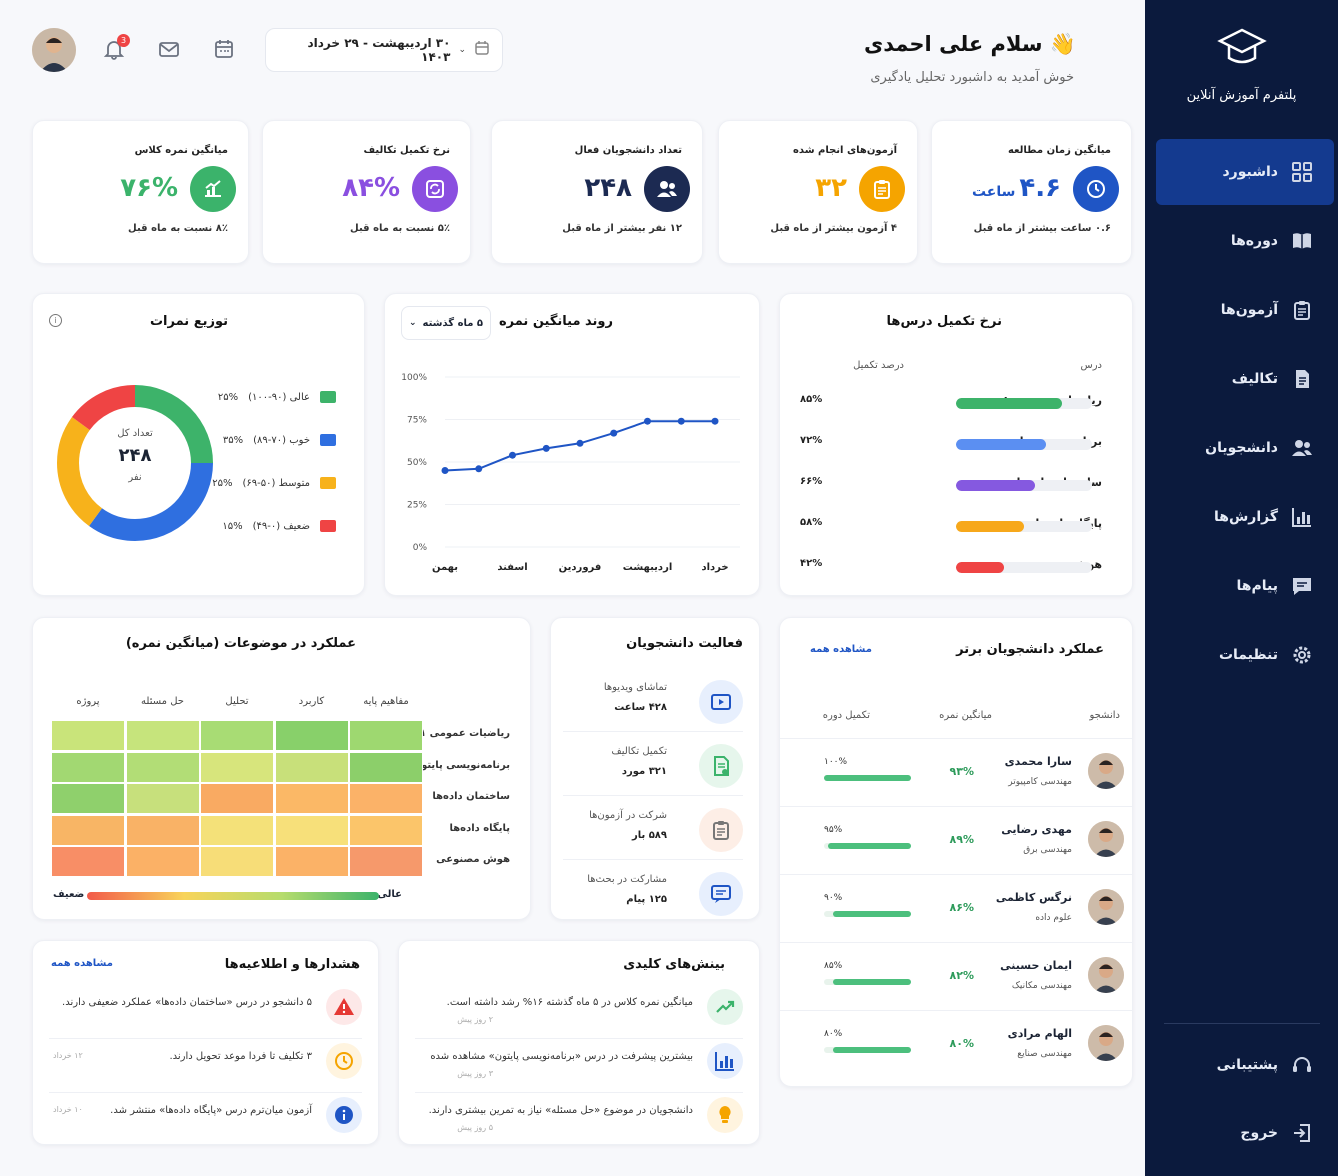 This screenshot has height=1176, width=1338. What do you see at coordinates (833, 228) in the screenshot?
I see `kpi-change: ۴ آزمون بیشتر از ماه قبل` at bounding box center [833, 228].